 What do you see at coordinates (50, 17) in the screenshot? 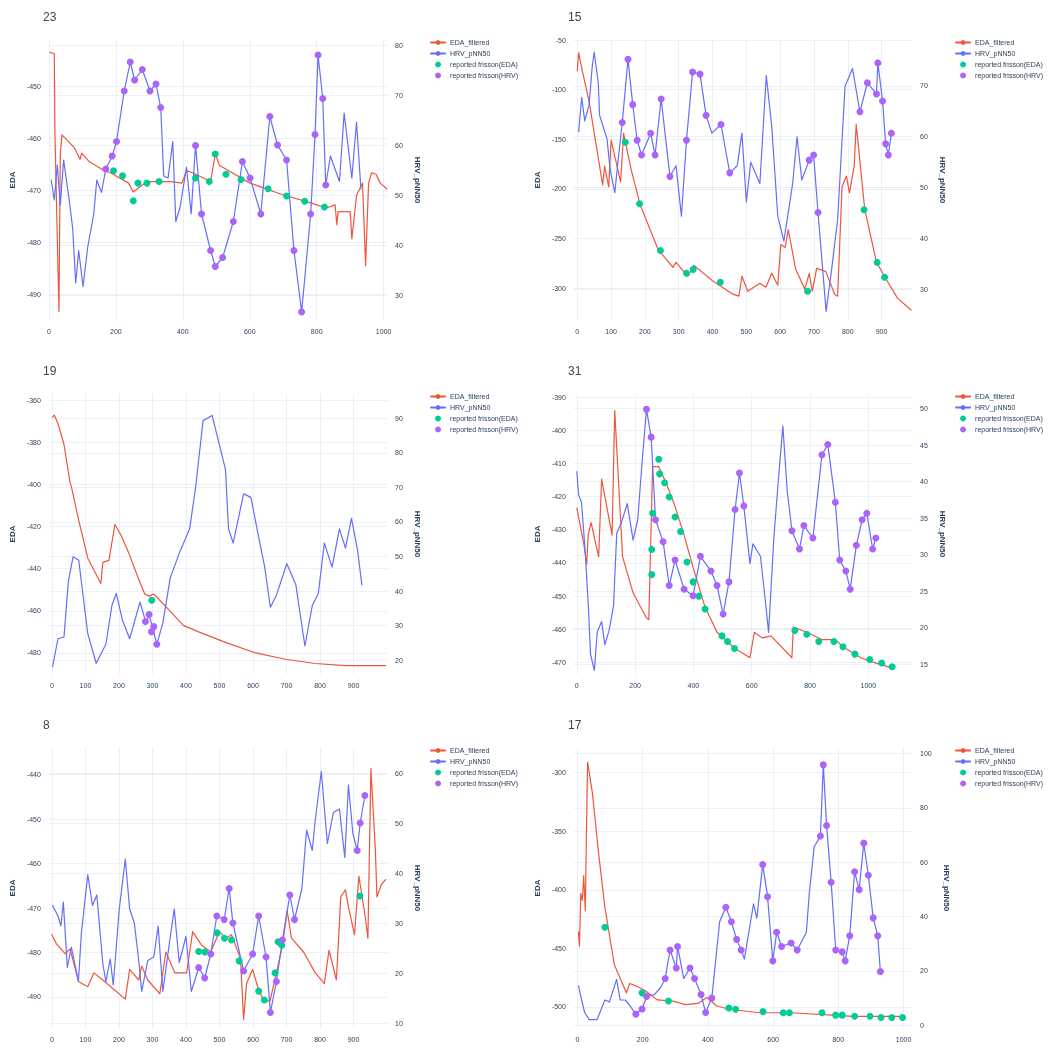
I see `chart-title: 23` at bounding box center [50, 17].